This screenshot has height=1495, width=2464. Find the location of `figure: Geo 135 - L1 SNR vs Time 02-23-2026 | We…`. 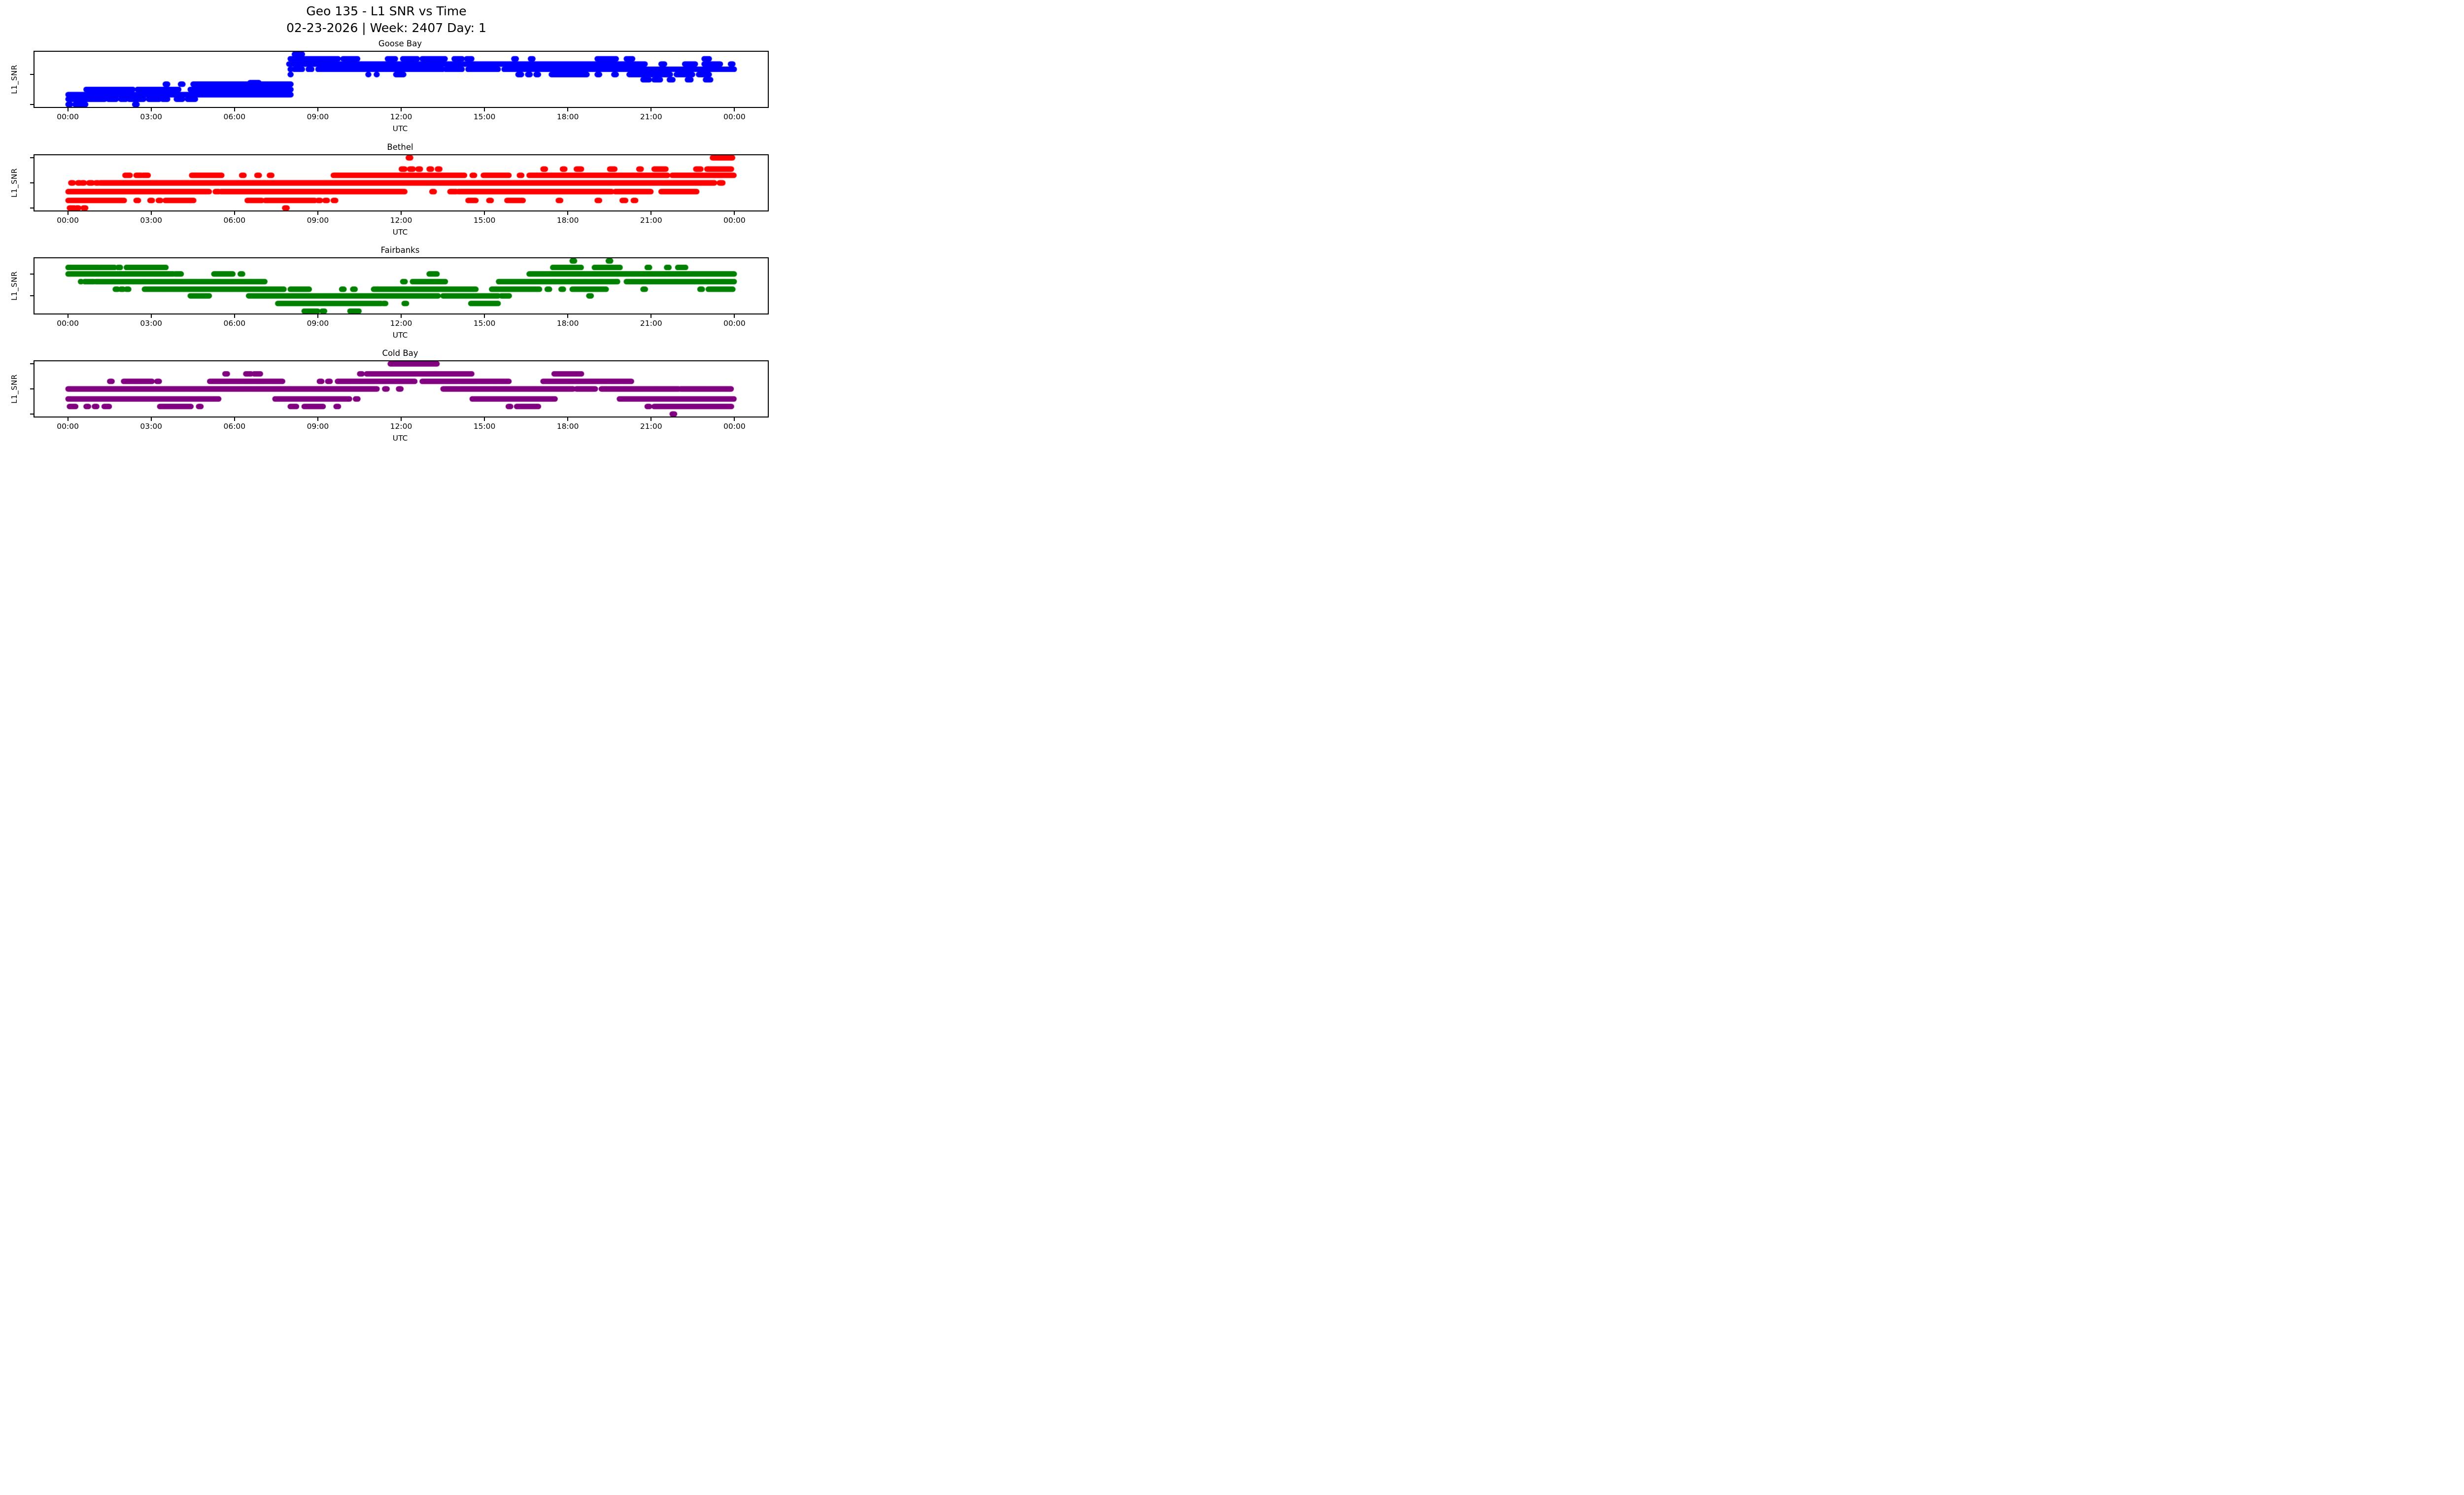

figure: Geo 135 - L1 SNR vs Time 02-23-2026 | We… is located at coordinates (386, 224).